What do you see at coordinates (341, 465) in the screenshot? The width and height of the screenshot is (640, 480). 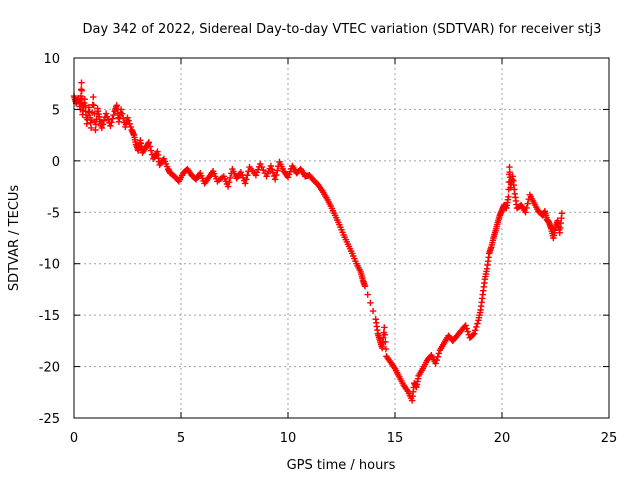 I see `x-axis-label: GPS time / hours` at bounding box center [341, 465].